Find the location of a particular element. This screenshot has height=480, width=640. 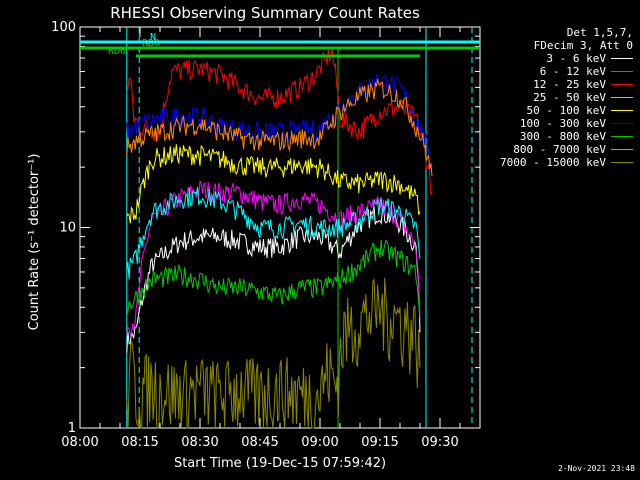

legend-label: 6 - 12 keV is located at coordinates (572, 71).